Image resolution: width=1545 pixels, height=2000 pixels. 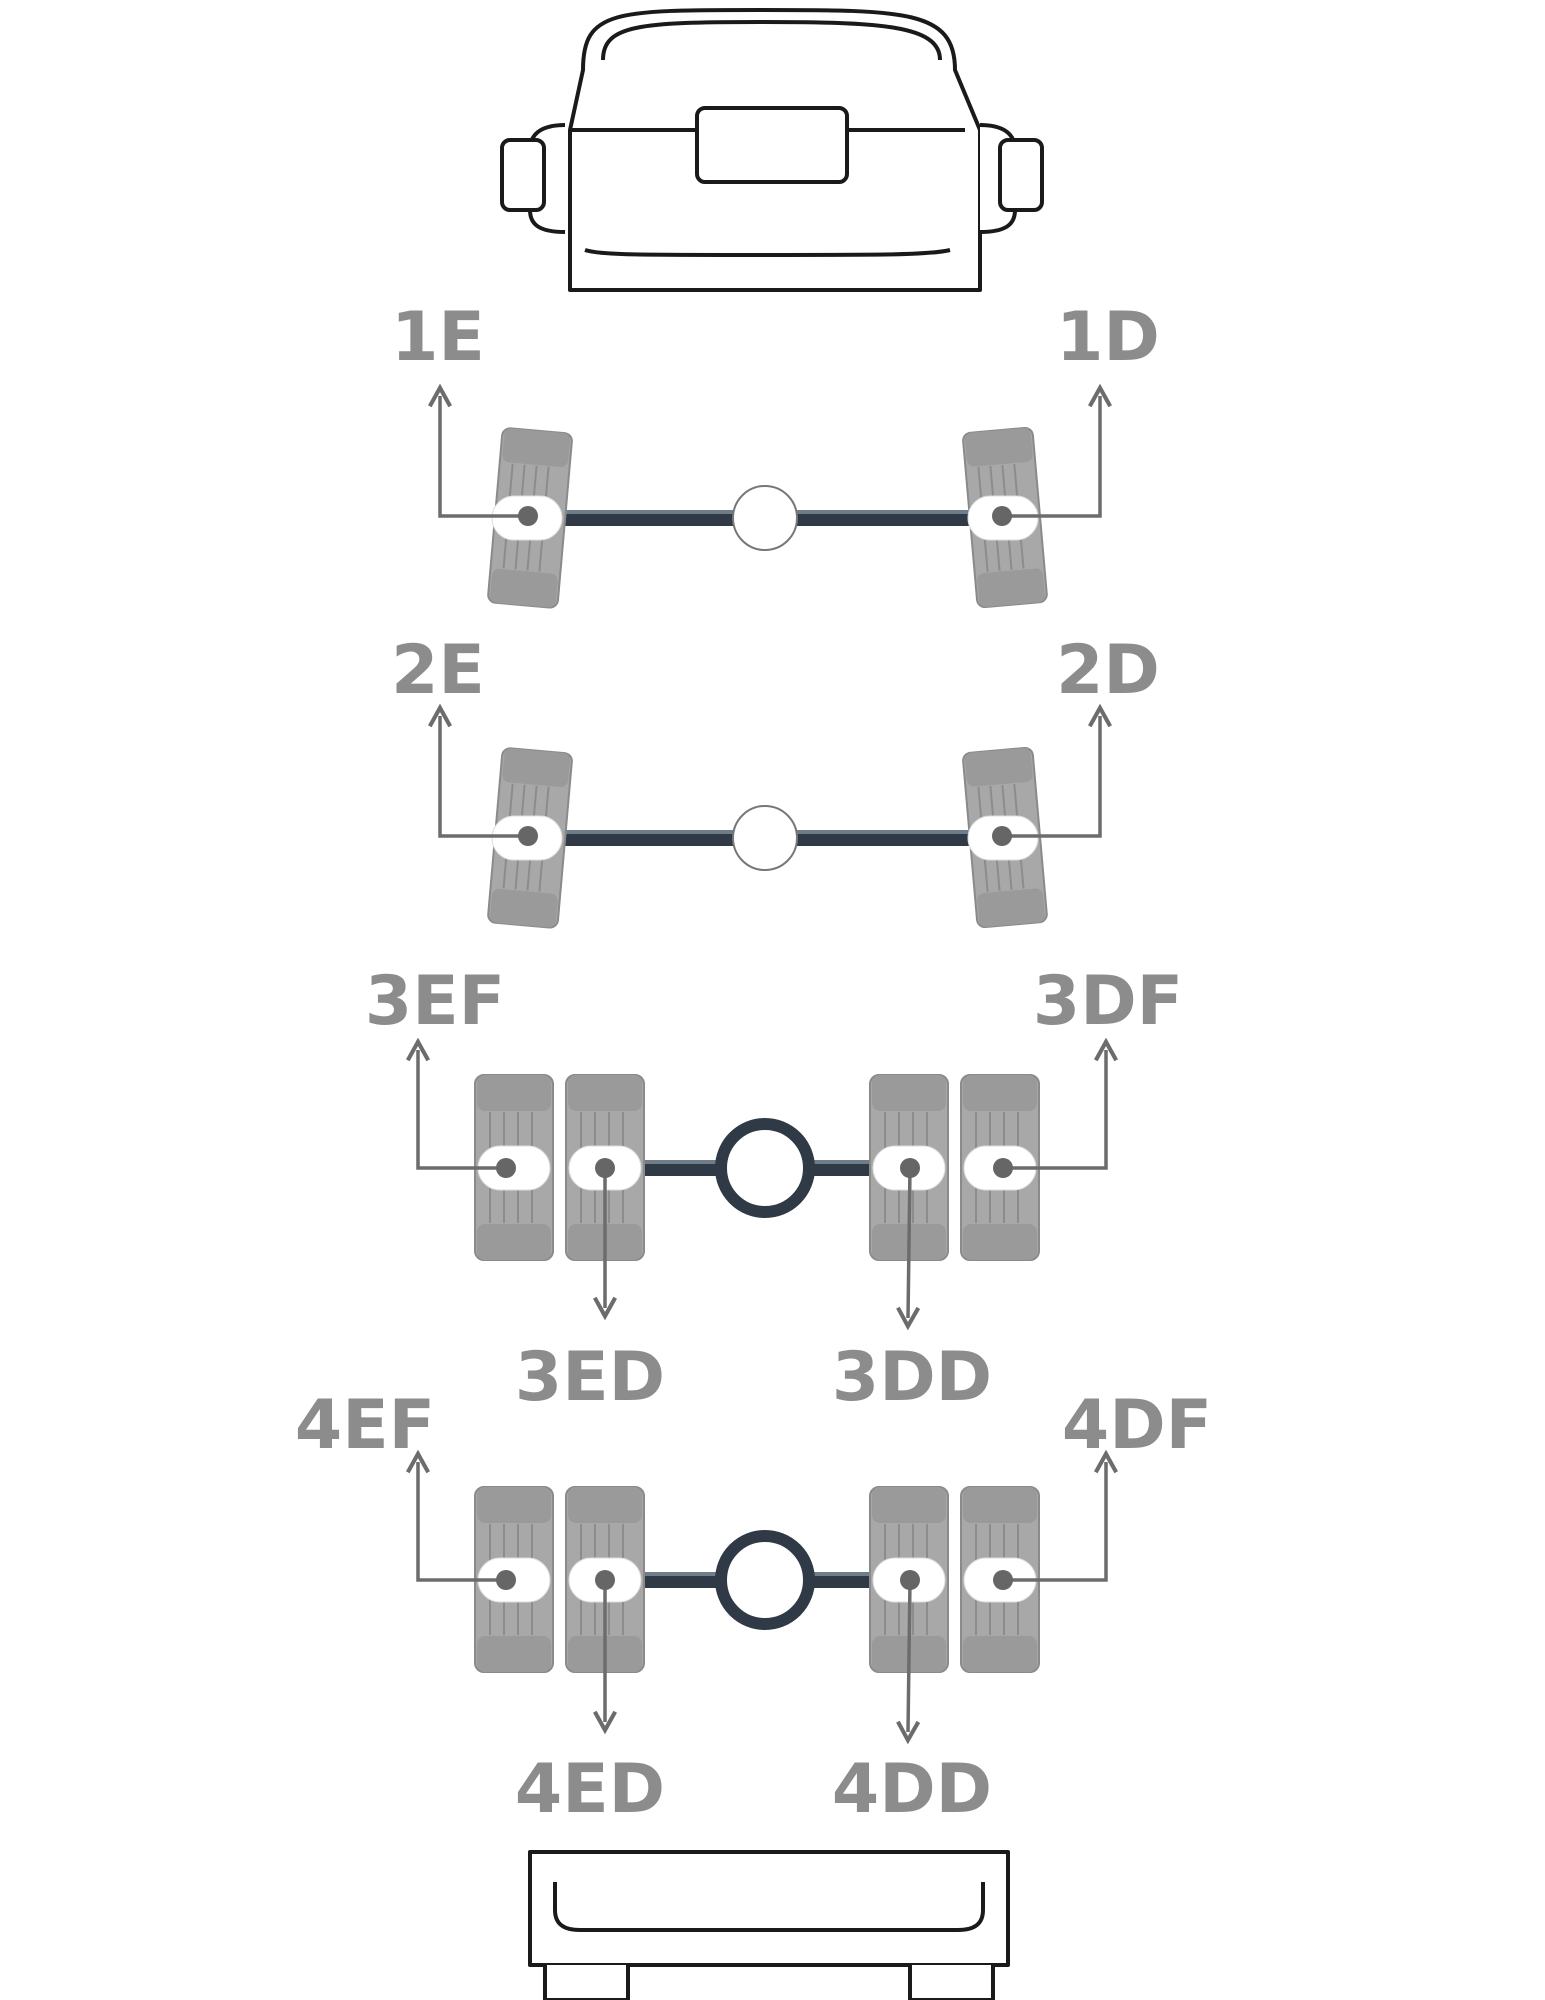 What do you see at coordinates (912, 1789) in the screenshot?
I see `label-4DD: 4DD` at bounding box center [912, 1789].